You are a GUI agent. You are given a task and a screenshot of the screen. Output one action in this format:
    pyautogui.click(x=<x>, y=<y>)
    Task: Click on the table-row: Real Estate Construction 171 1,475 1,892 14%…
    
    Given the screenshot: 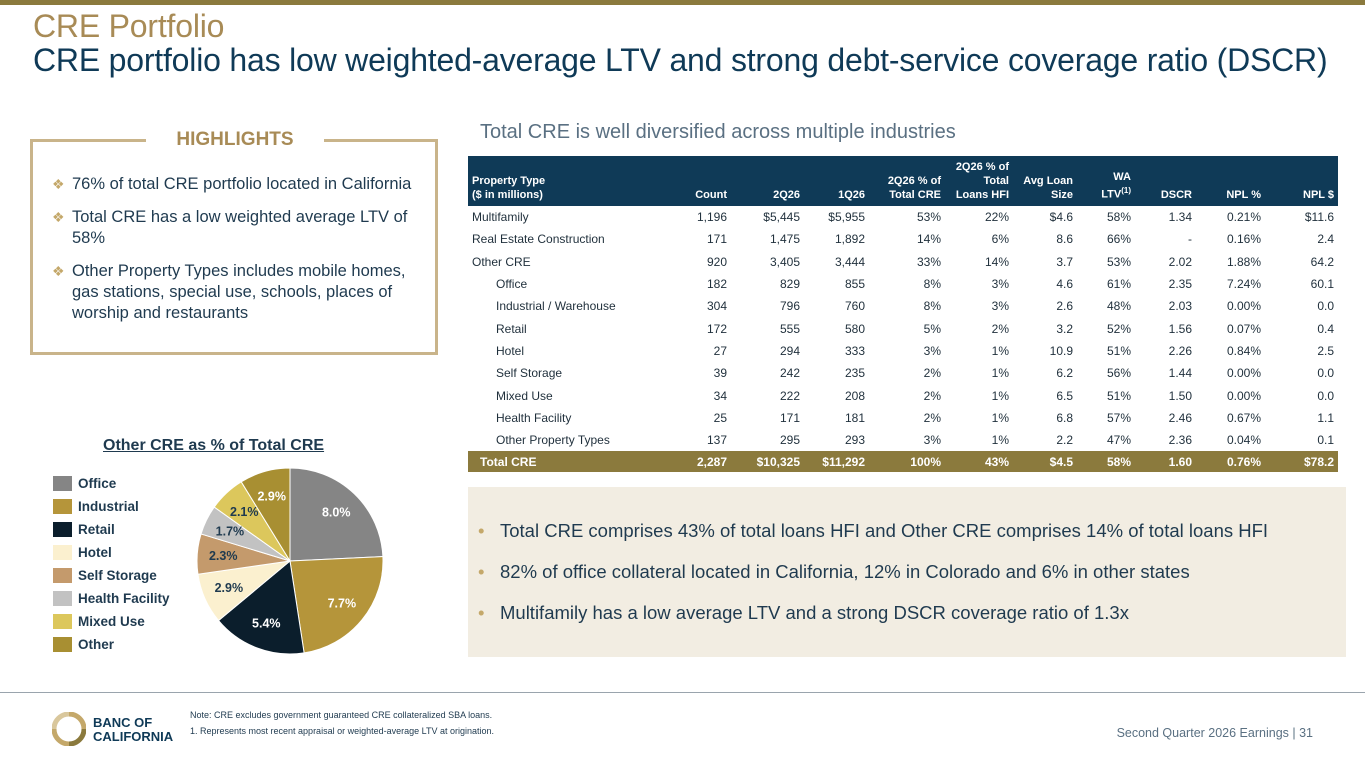 What is the action you would take?
    pyautogui.click(x=903, y=239)
    